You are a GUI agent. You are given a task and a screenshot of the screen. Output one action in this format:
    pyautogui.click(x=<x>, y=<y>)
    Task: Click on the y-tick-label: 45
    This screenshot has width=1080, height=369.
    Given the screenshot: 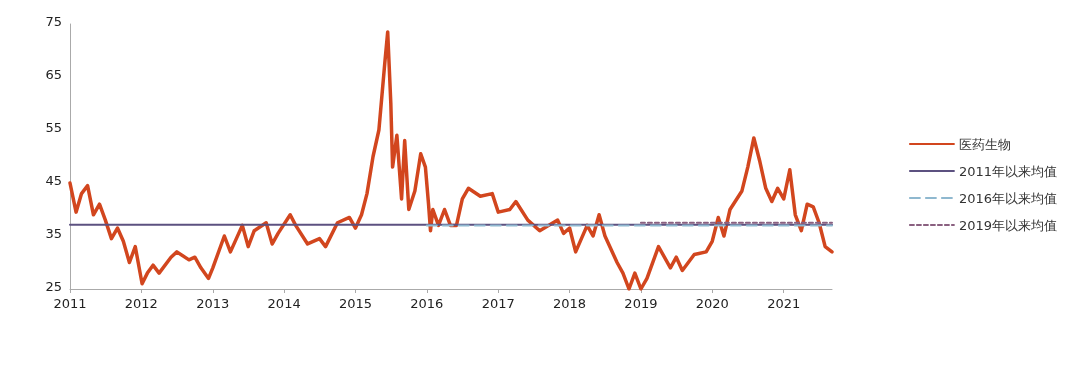 What is the action you would take?
    pyautogui.click(x=53, y=180)
    